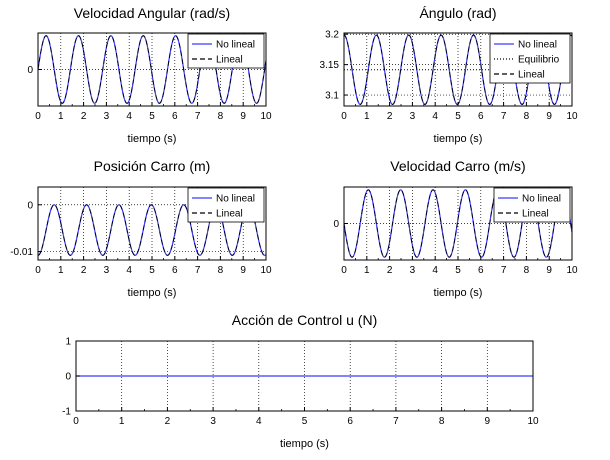 The image size is (610, 460). What do you see at coordinates (457, 13) in the screenshot?
I see `chart-title: Ángulo (rad)` at bounding box center [457, 13].